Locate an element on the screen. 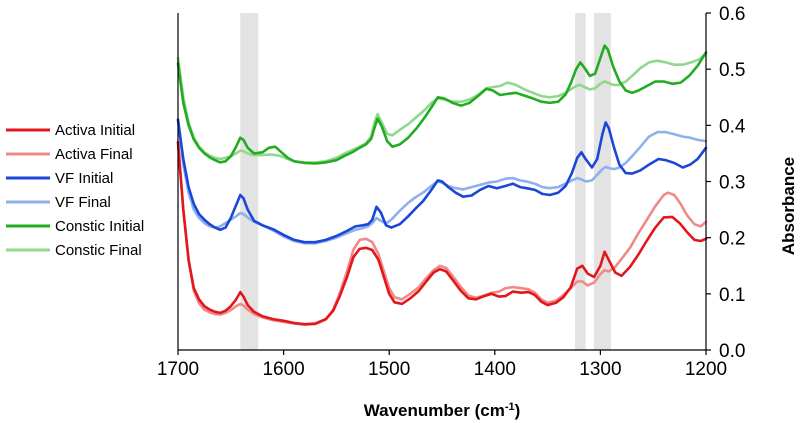  y-tick-label: 0.6 is located at coordinates (732, 14).